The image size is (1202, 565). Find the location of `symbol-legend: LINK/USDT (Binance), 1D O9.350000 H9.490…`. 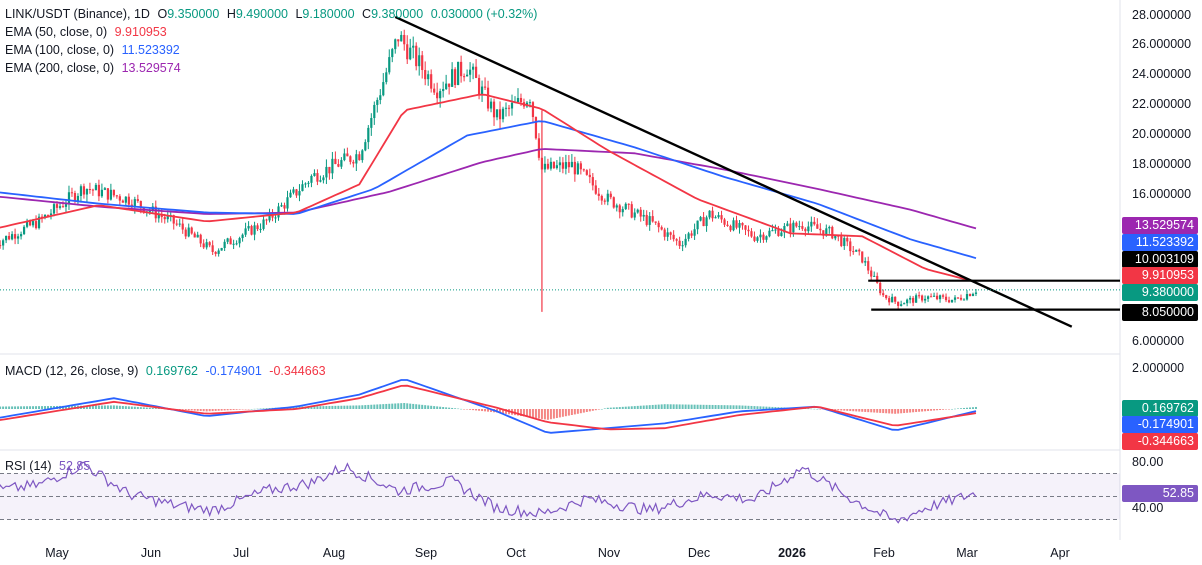

symbol-legend: LINK/USDT (Binance), 1D O9.350000 H9.490… is located at coordinates (273, 14).